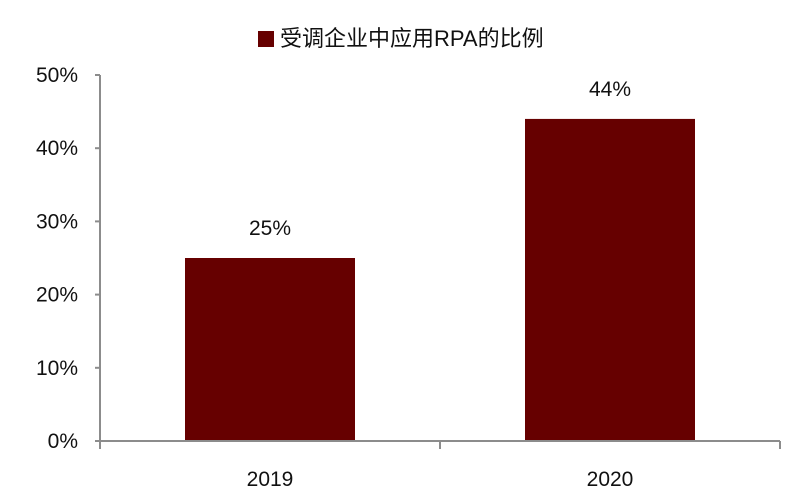 The image size is (810, 501). Describe the element at coordinates (57, 368) in the screenshot. I see `y-tick-label: 10%` at that location.